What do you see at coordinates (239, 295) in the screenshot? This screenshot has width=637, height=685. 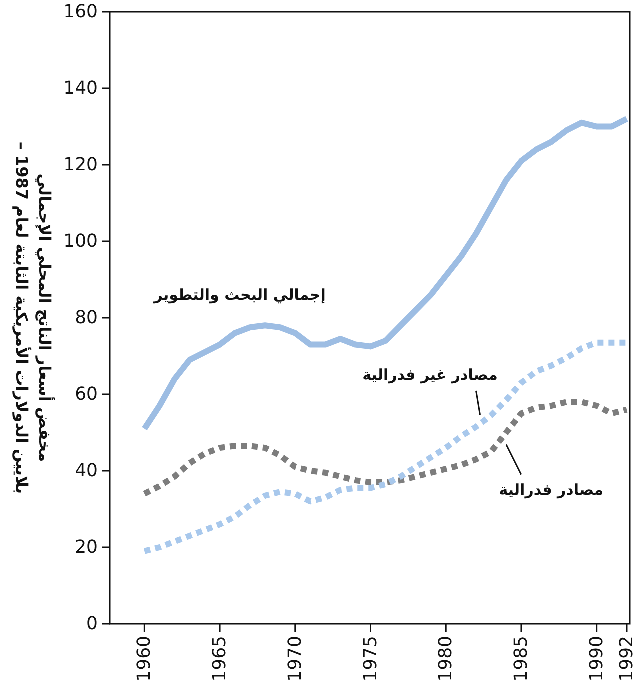 I see `text: إجمالي البحث والتطوير` at bounding box center [239, 295].